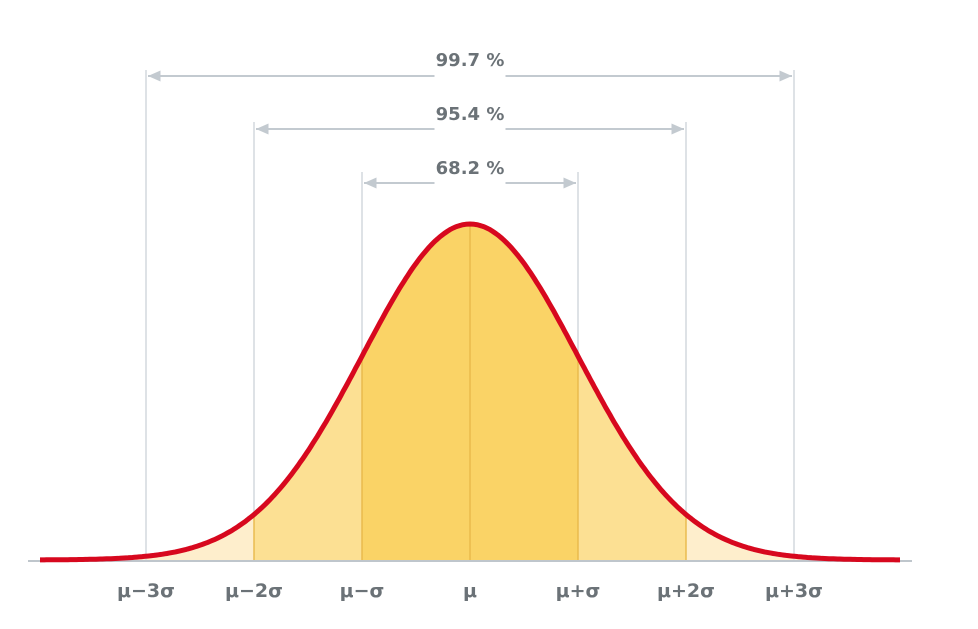 Image resolution: width=978 pixels, height=629 pixels. I want to click on interval-label-1: 95.4 %, so click(470, 114).